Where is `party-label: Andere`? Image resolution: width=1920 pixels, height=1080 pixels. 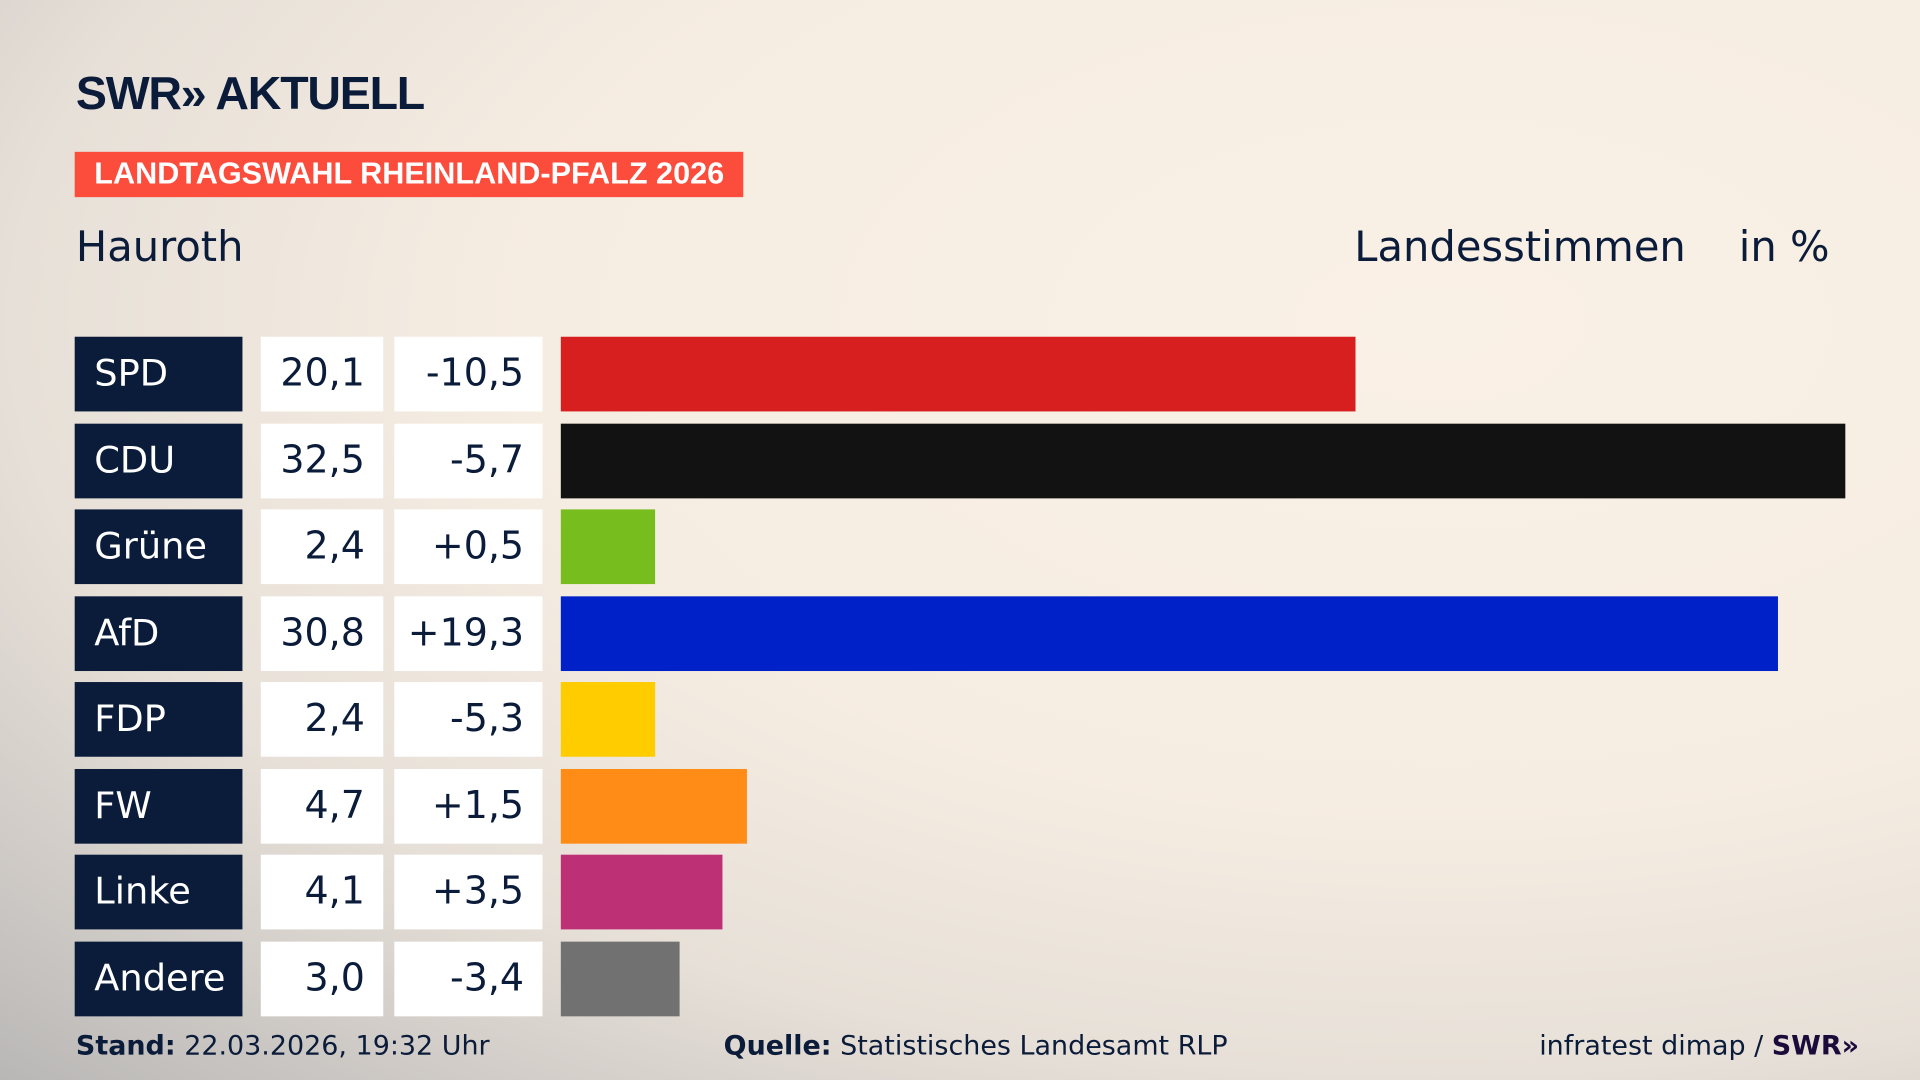 party-label: Andere is located at coordinates (158, 978).